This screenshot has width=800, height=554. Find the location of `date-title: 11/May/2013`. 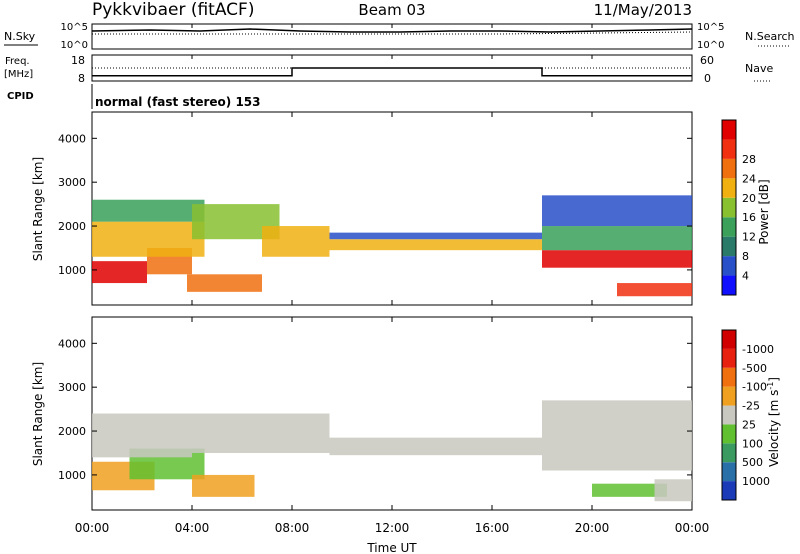

date-title: 11/May/2013 is located at coordinates (643, 10).